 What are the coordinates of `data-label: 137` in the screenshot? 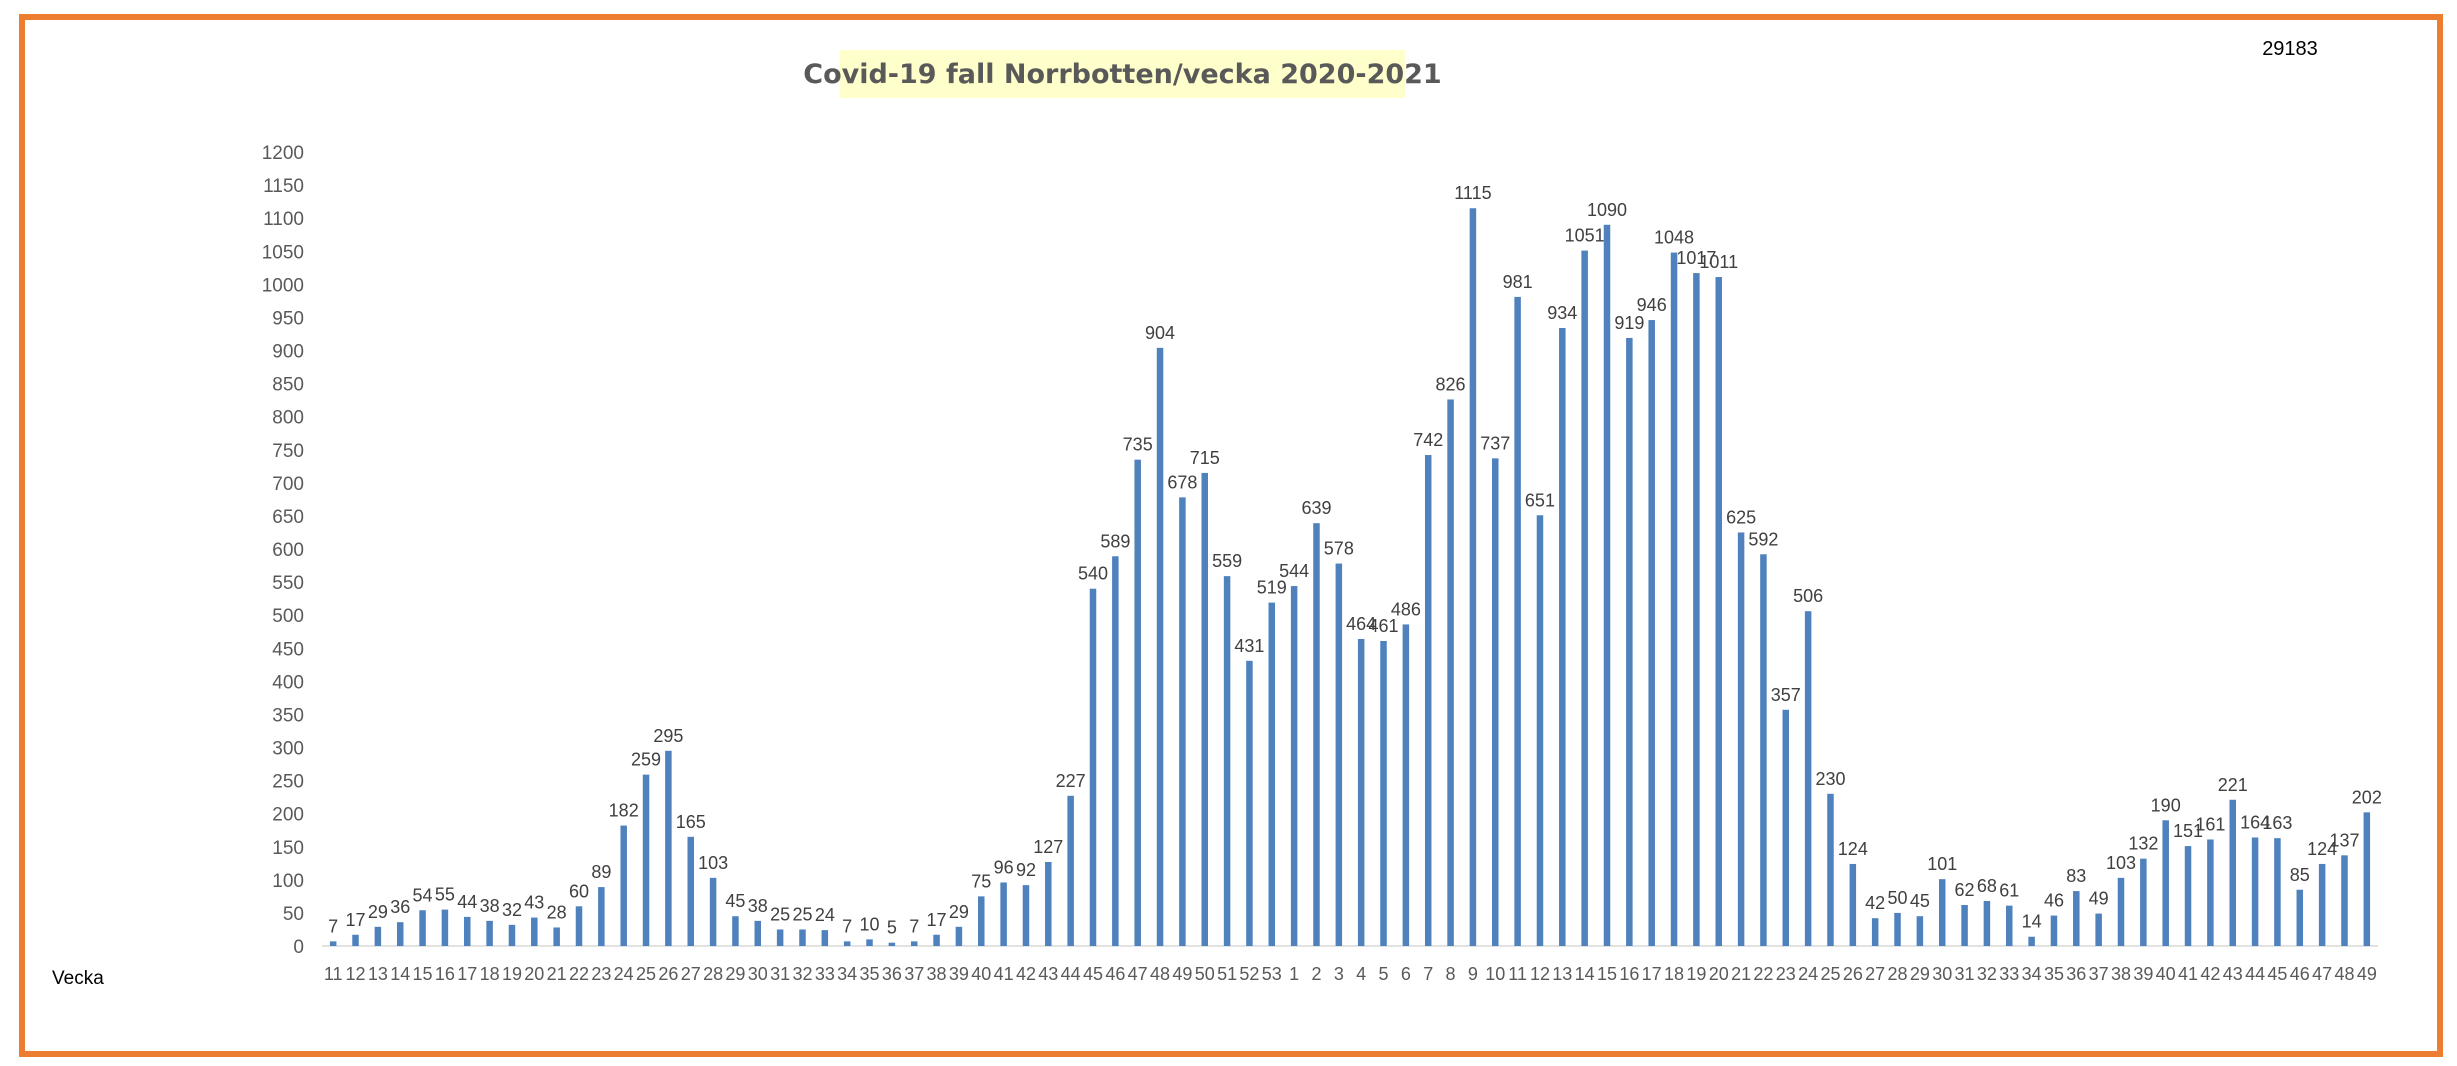 It's located at (2344, 840).